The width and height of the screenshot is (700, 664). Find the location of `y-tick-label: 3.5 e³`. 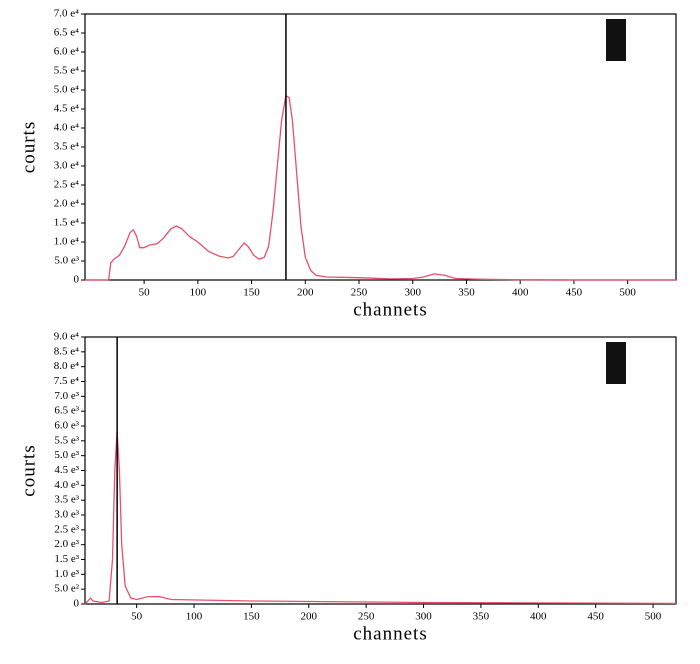

y-tick-label: 3.5 e³ is located at coordinates (66, 500).